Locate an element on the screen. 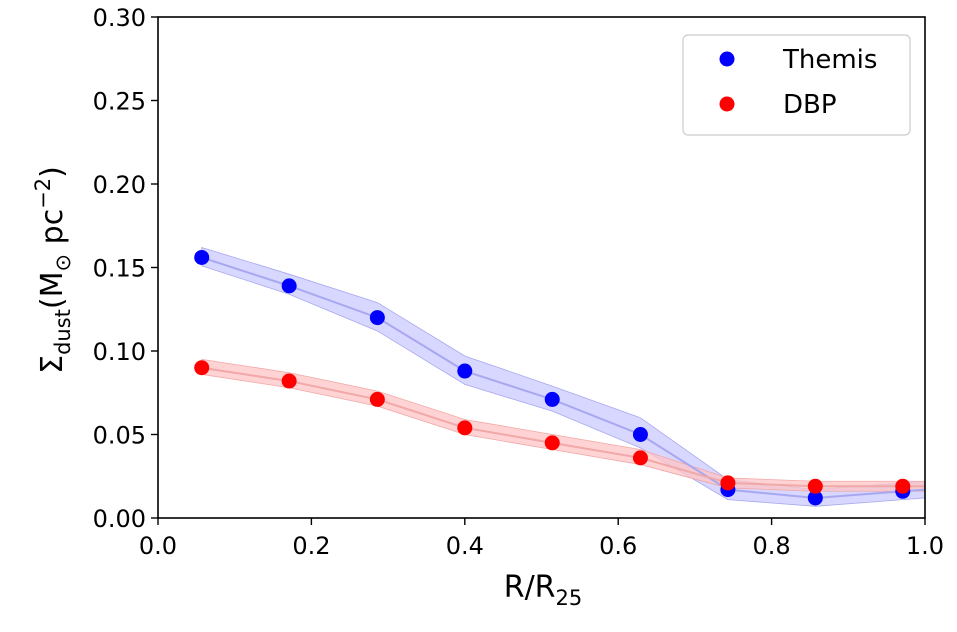 The width and height of the screenshot is (957, 632). legend-box is located at coordinates (796, 85).